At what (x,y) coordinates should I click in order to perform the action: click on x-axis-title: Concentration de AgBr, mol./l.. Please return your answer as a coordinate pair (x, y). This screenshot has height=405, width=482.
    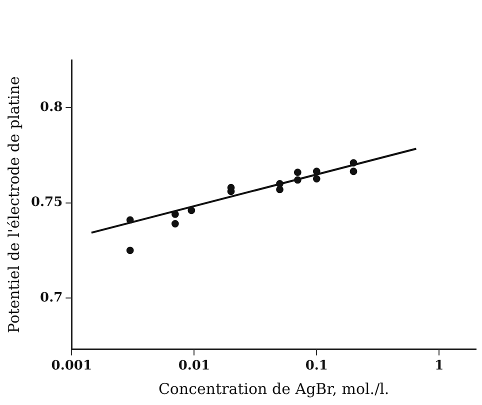
    Looking at the image, I should click on (274, 389).